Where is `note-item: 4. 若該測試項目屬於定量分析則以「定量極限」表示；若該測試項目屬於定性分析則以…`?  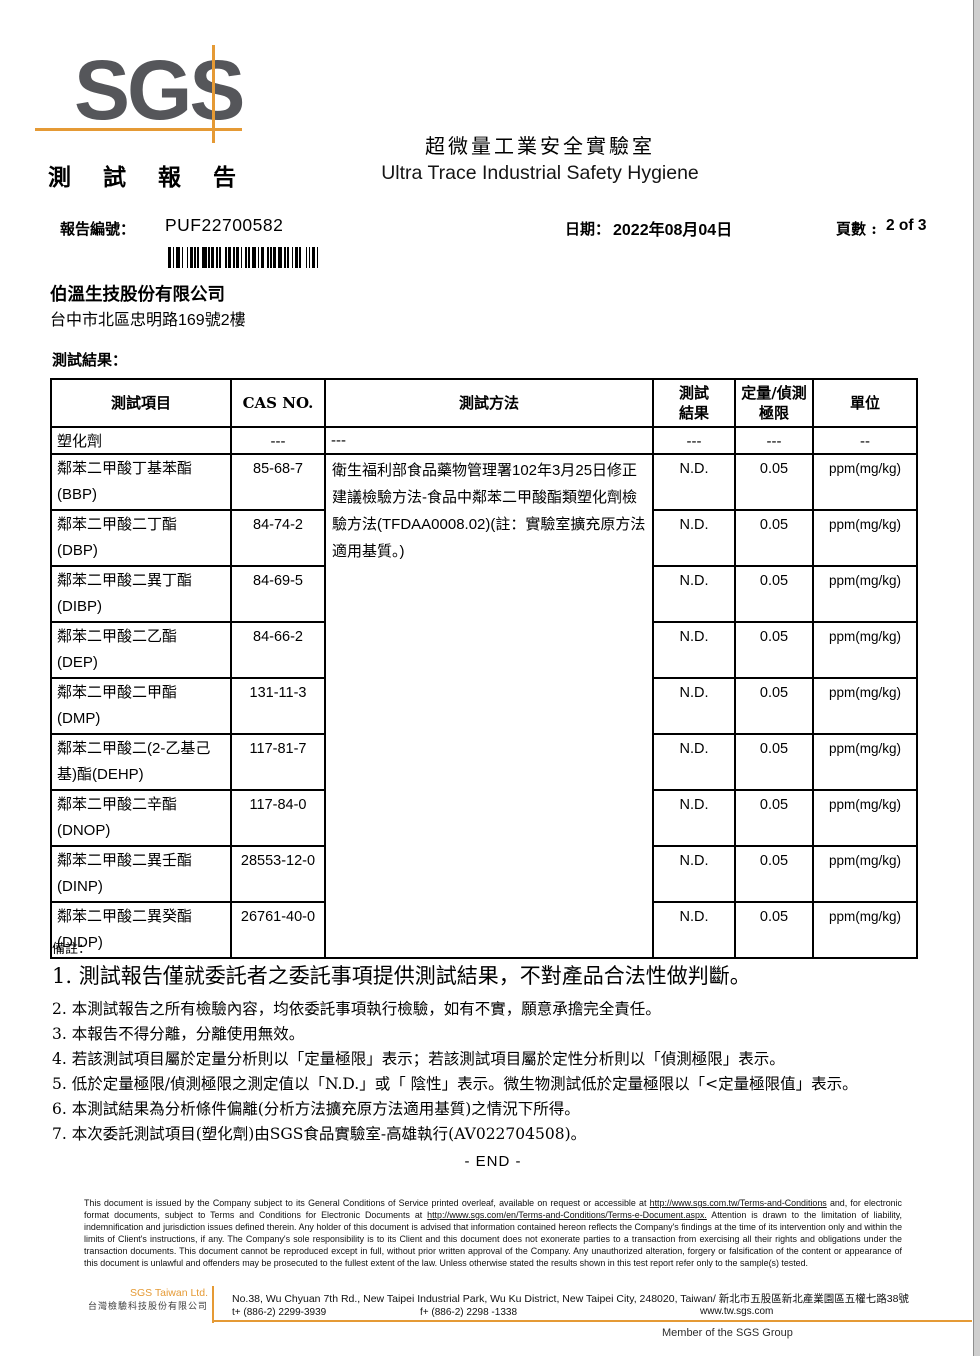 note-item: 4. 若該測試項目屬於定量分析則以「定量極限」表示；若該測試項目屬於定性分析則以… is located at coordinates (418, 1059).